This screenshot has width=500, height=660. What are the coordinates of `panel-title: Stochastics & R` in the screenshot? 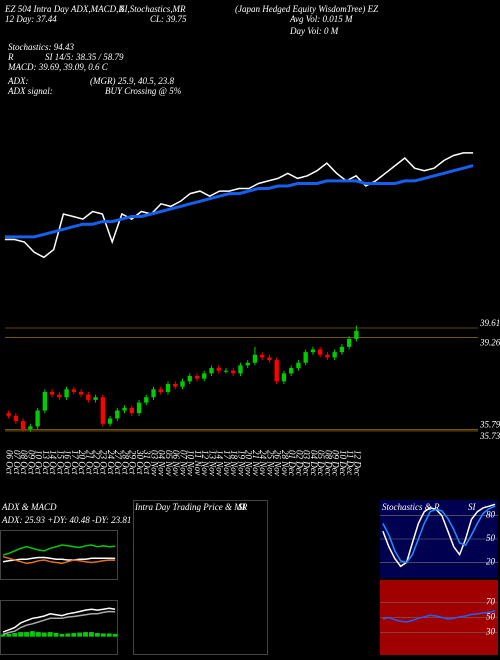 It's located at (411, 507).